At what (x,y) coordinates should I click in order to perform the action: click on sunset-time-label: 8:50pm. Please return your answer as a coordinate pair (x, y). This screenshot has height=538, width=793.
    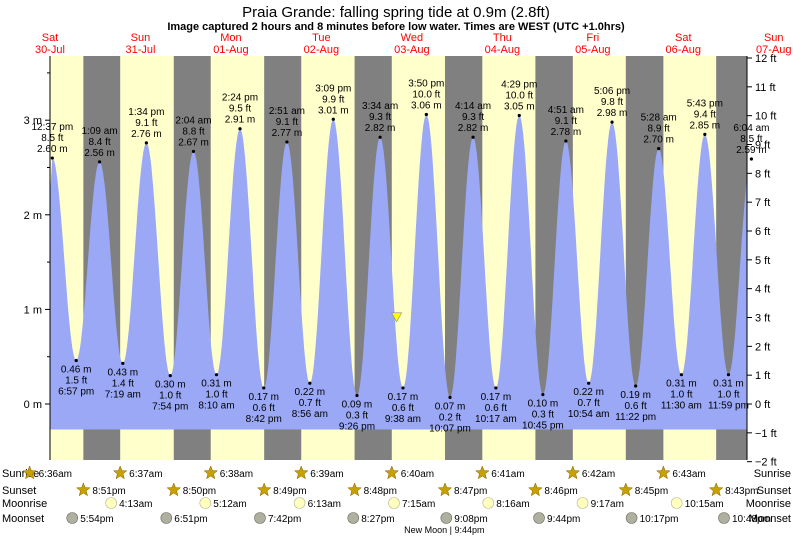
    Looking at the image, I should click on (199, 491).